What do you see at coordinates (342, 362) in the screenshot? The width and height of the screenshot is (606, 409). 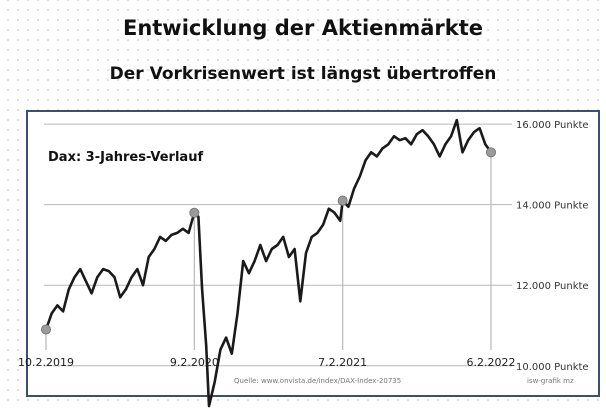 I see `x-date-label: 7.2.2021` at bounding box center [342, 362].